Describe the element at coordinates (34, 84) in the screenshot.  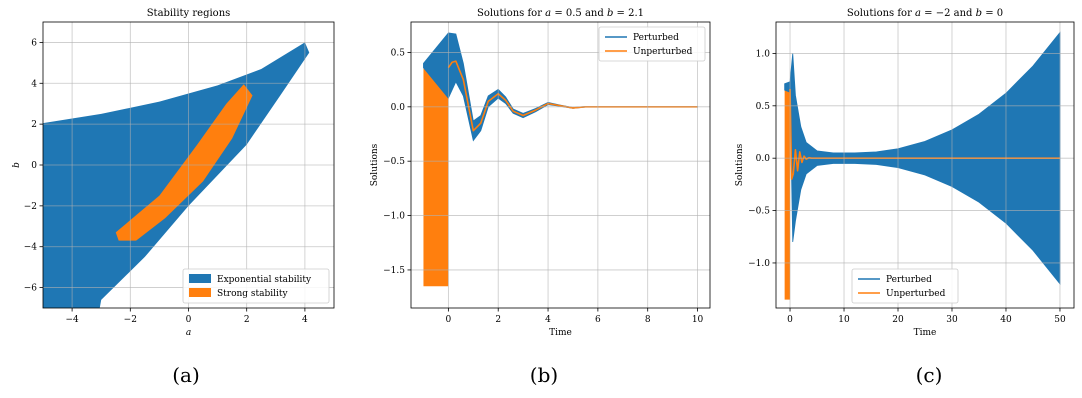
I see `y-tick-label: 4` at that location.